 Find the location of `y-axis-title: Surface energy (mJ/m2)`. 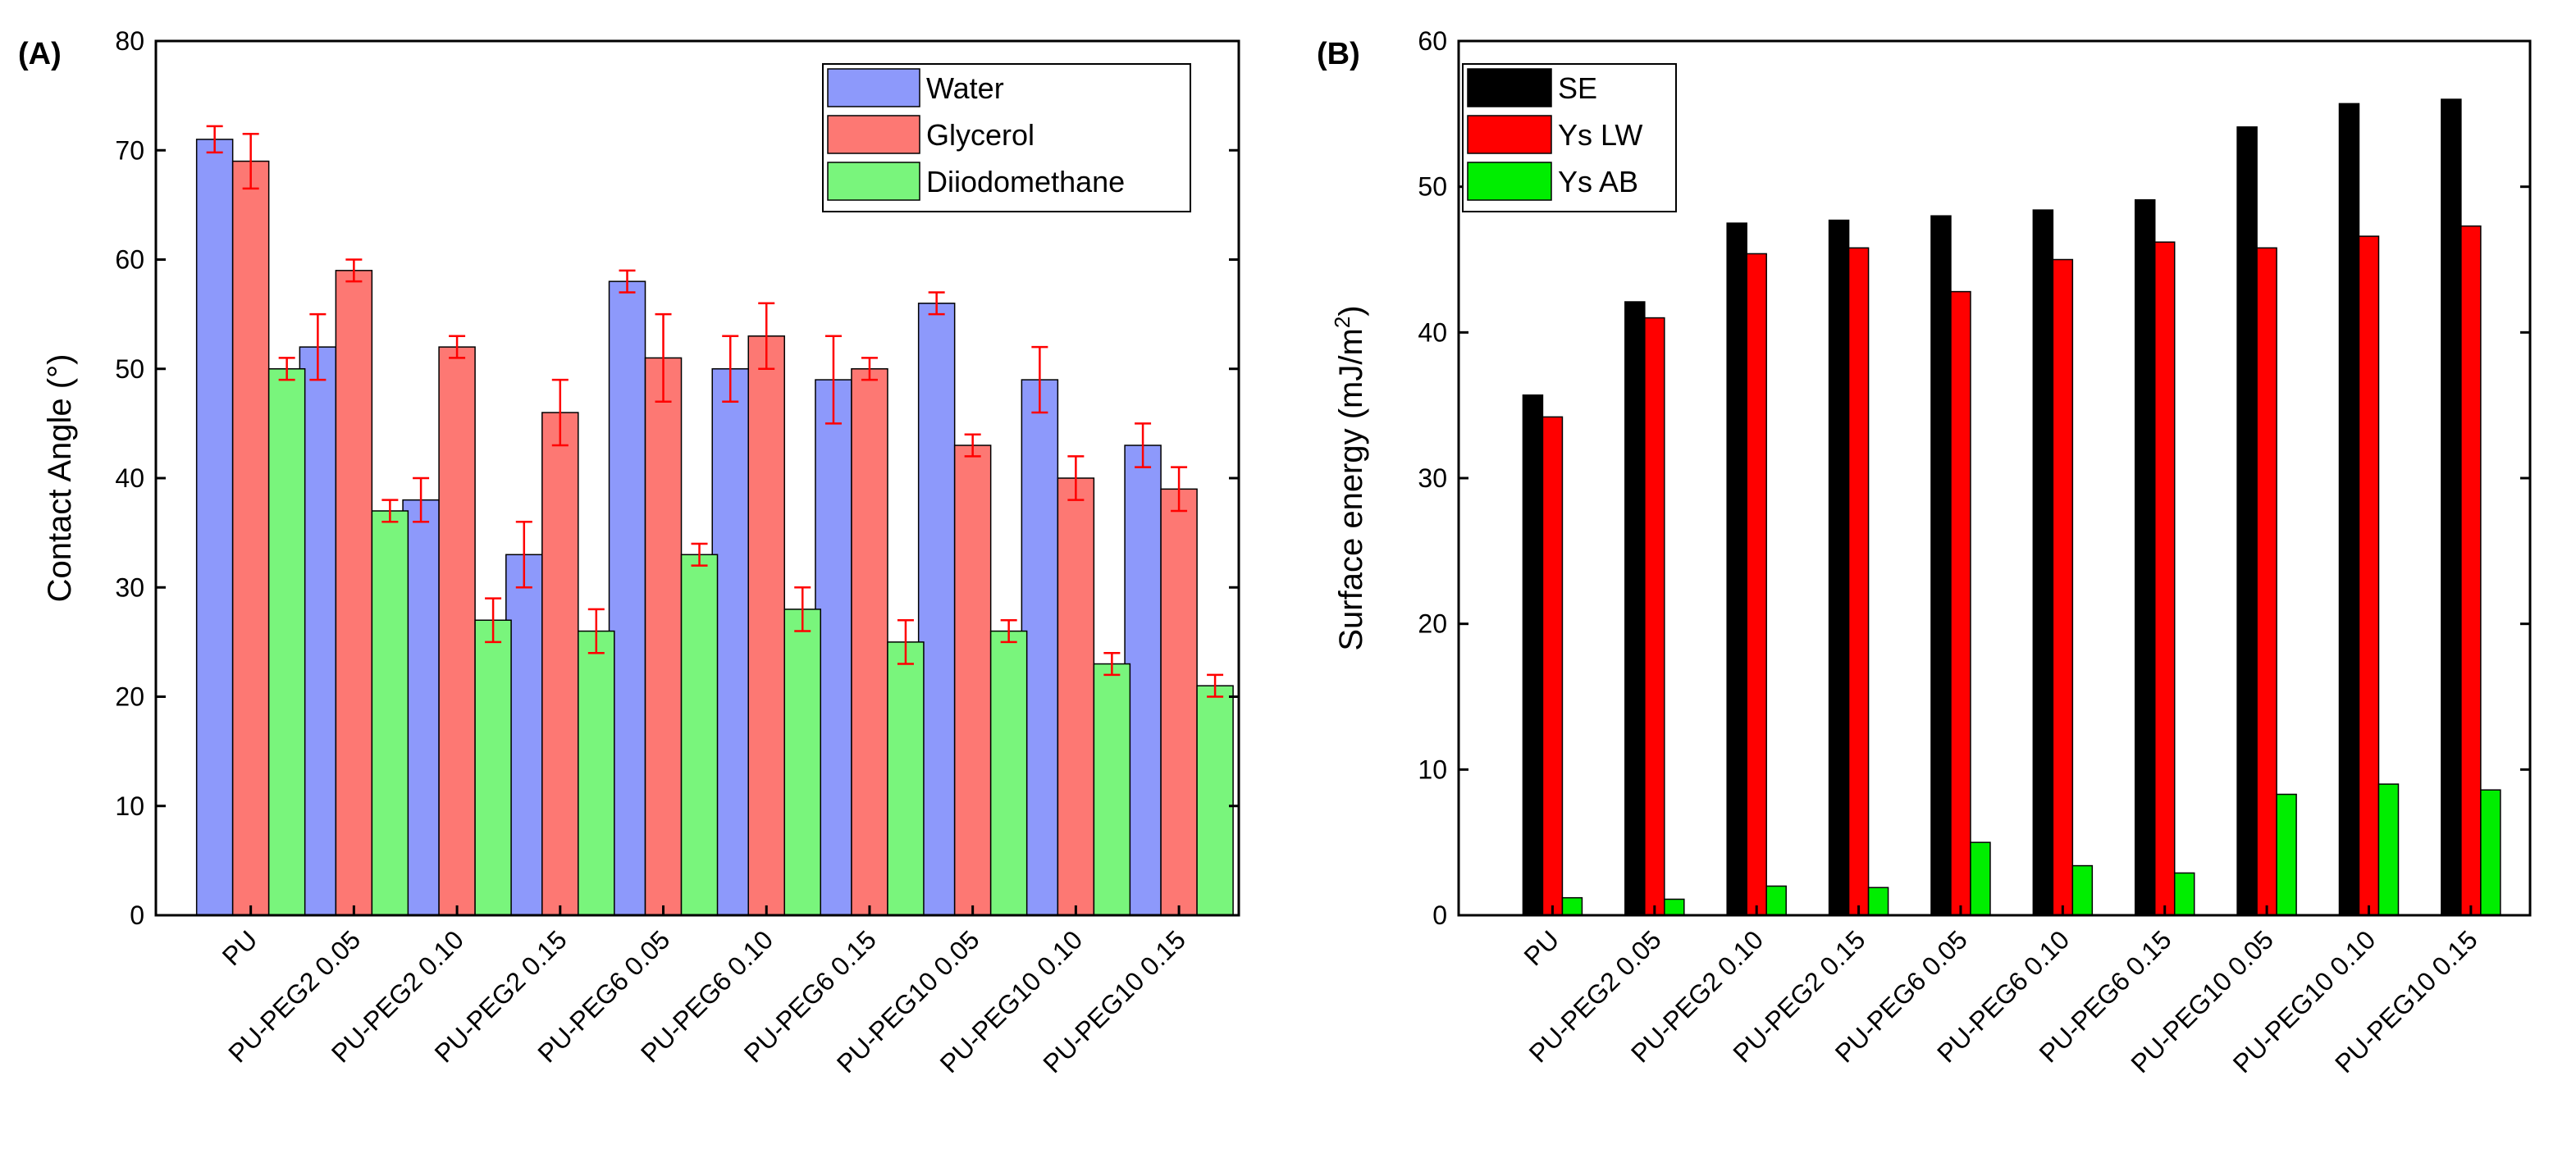

y-axis-title: Surface energy (mJ/m2) is located at coordinates (1349, 477).